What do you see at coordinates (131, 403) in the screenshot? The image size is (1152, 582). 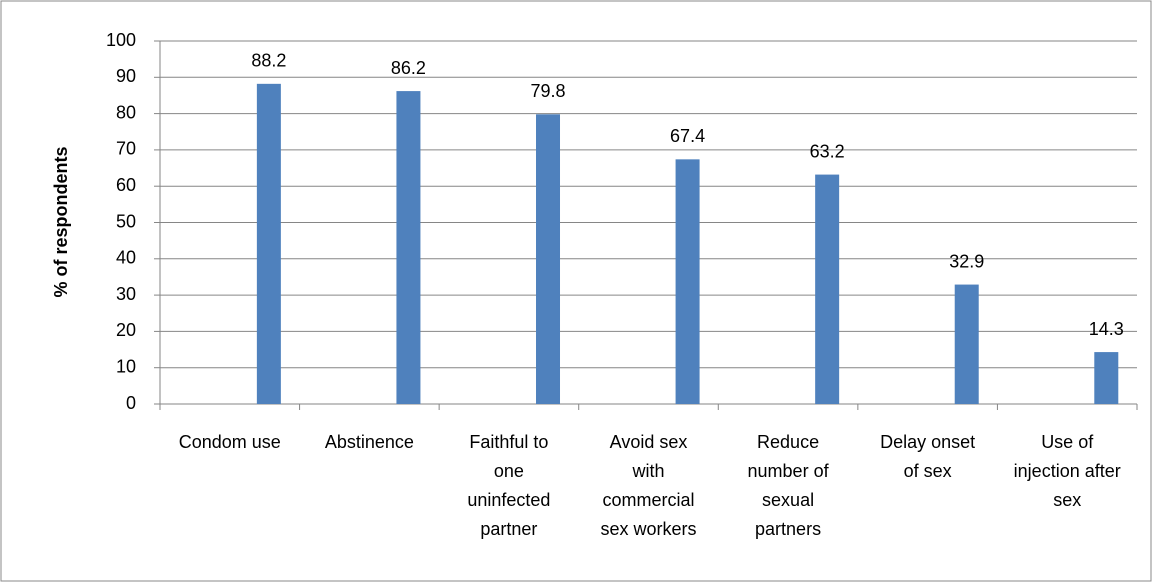 I see `y-tick-label: 0` at bounding box center [131, 403].